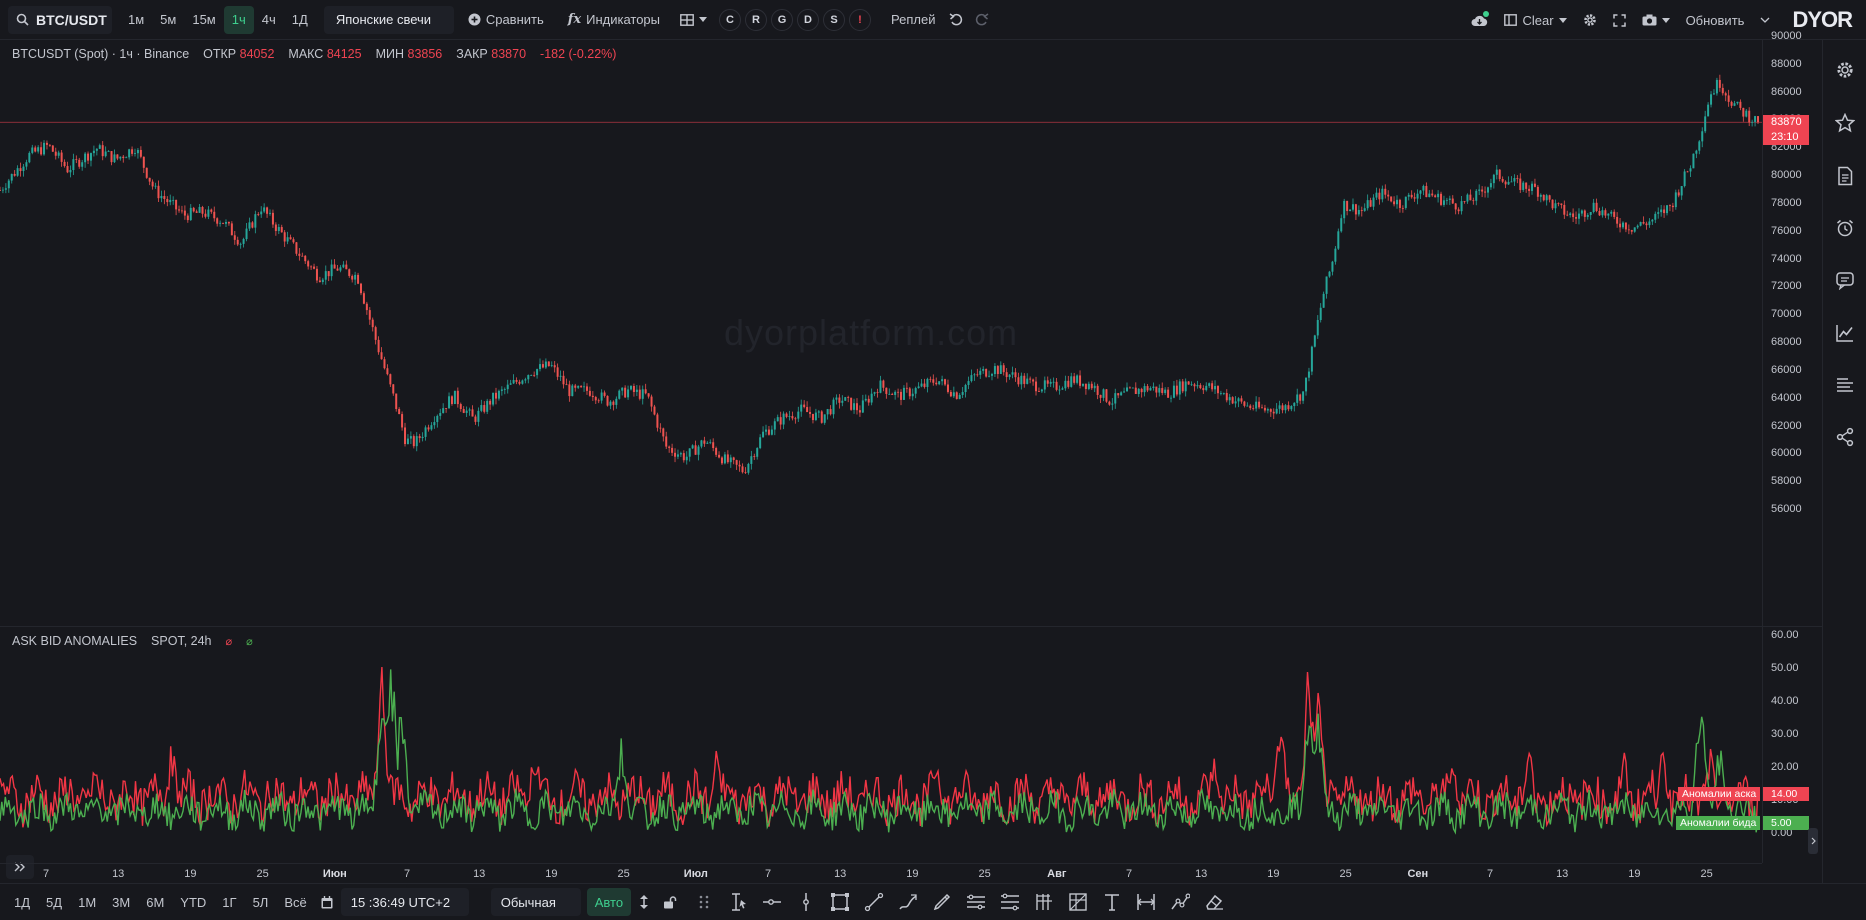 This screenshot has width=1866, height=920. What do you see at coordinates (1765, 20) in the screenshot?
I see `more-button` at bounding box center [1765, 20].